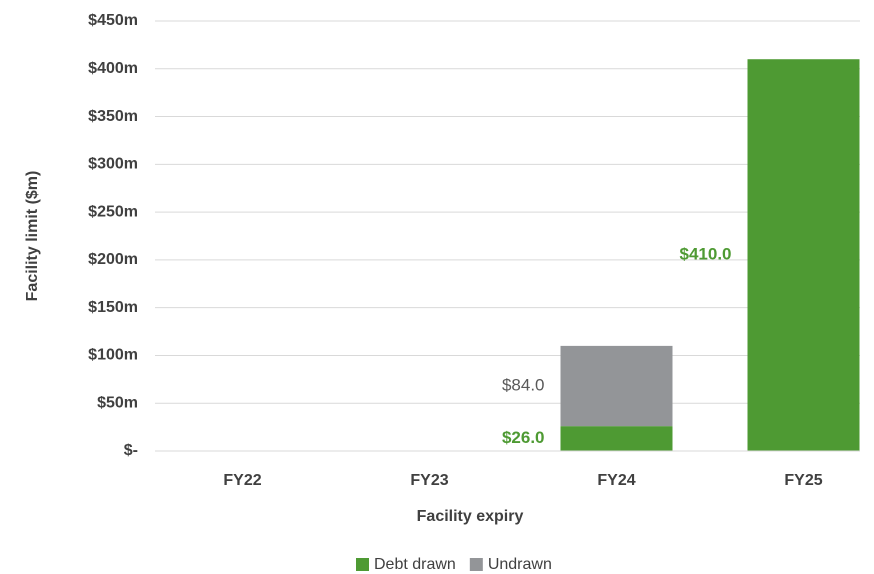  Describe the element at coordinates (616, 480) in the screenshot. I see `x-tick-label: FY24` at that location.